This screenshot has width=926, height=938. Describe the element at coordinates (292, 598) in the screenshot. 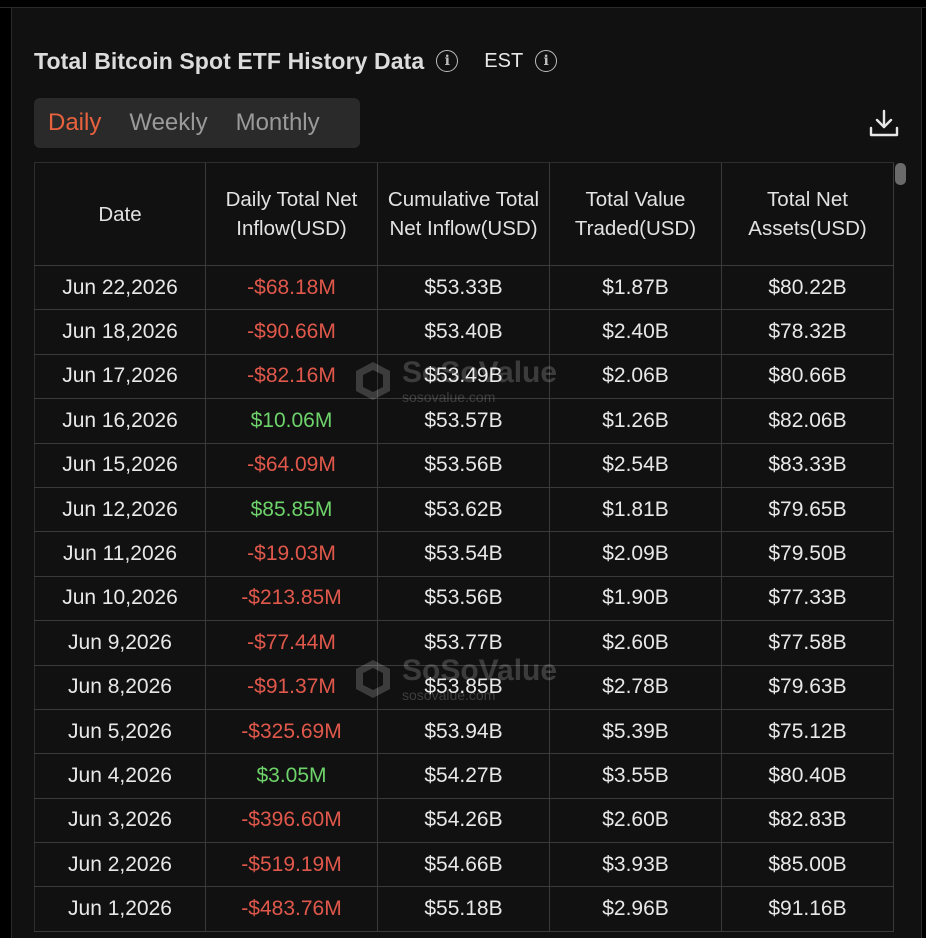

I see `row-daily-inflow: -$213.85M` at that location.